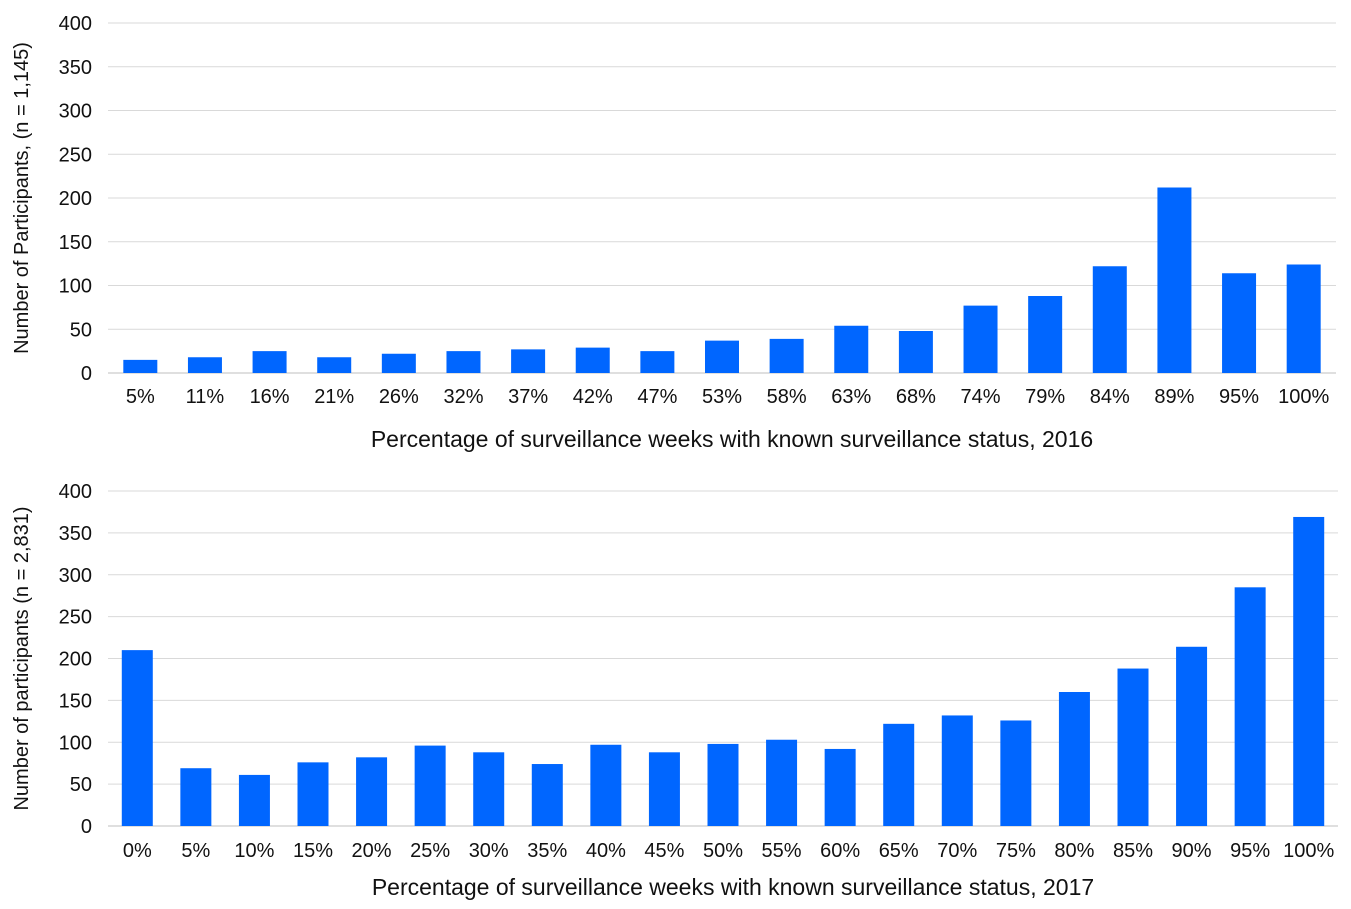 The height and width of the screenshot is (909, 1351). Describe the element at coordinates (1110, 397) in the screenshot. I see `x-tick-label: 84%` at that location.